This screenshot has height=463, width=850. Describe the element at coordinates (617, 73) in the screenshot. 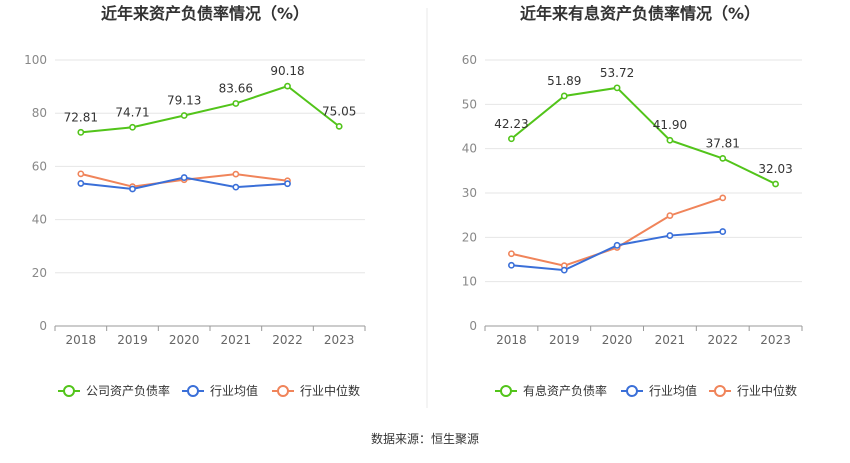

I see `data-label: 53.72` at that location.